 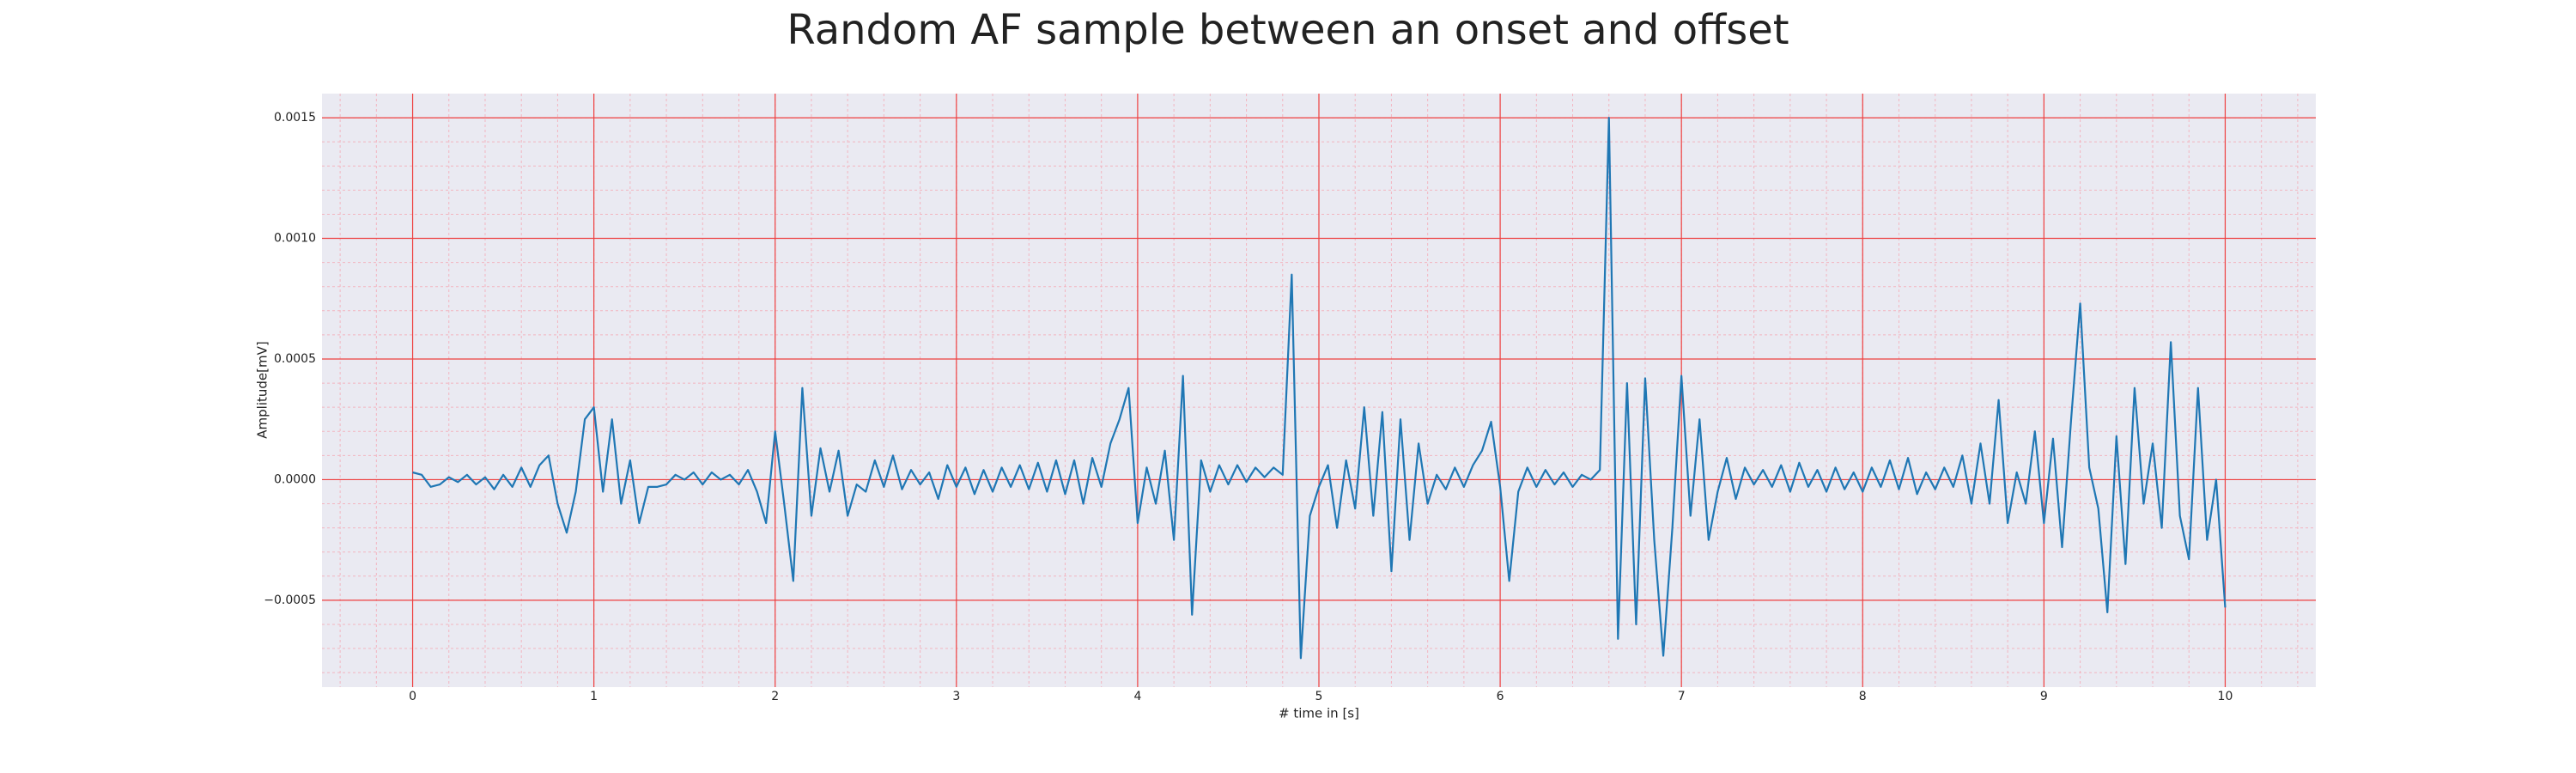 What do you see at coordinates (1319, 713) in the screenshot?
I see `x-axis-label: # time in [s]` at bounding box center [1319, 713].